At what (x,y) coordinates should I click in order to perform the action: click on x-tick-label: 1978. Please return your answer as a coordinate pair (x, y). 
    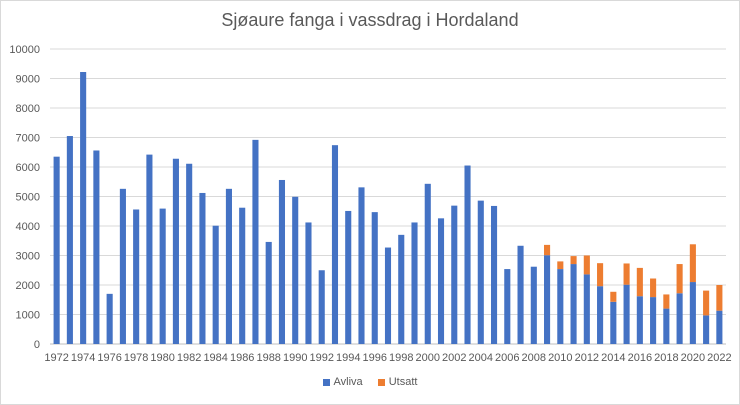
    Looking at the image, I should click on (136, 358).